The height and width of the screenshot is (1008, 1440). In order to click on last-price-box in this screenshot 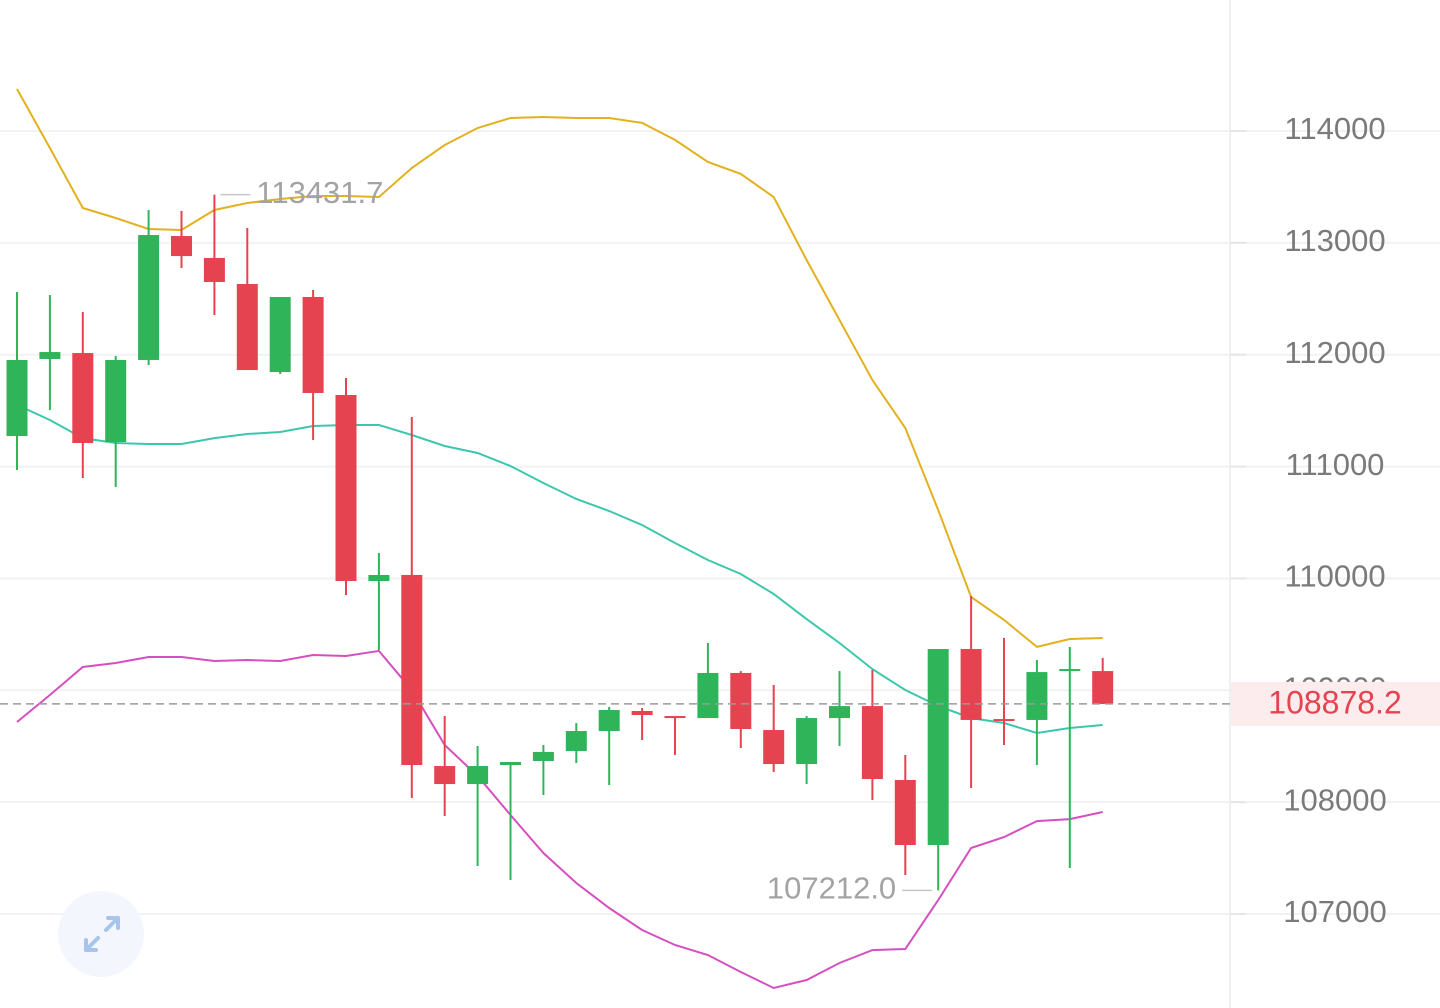, I will do `click(1335, 703)`.